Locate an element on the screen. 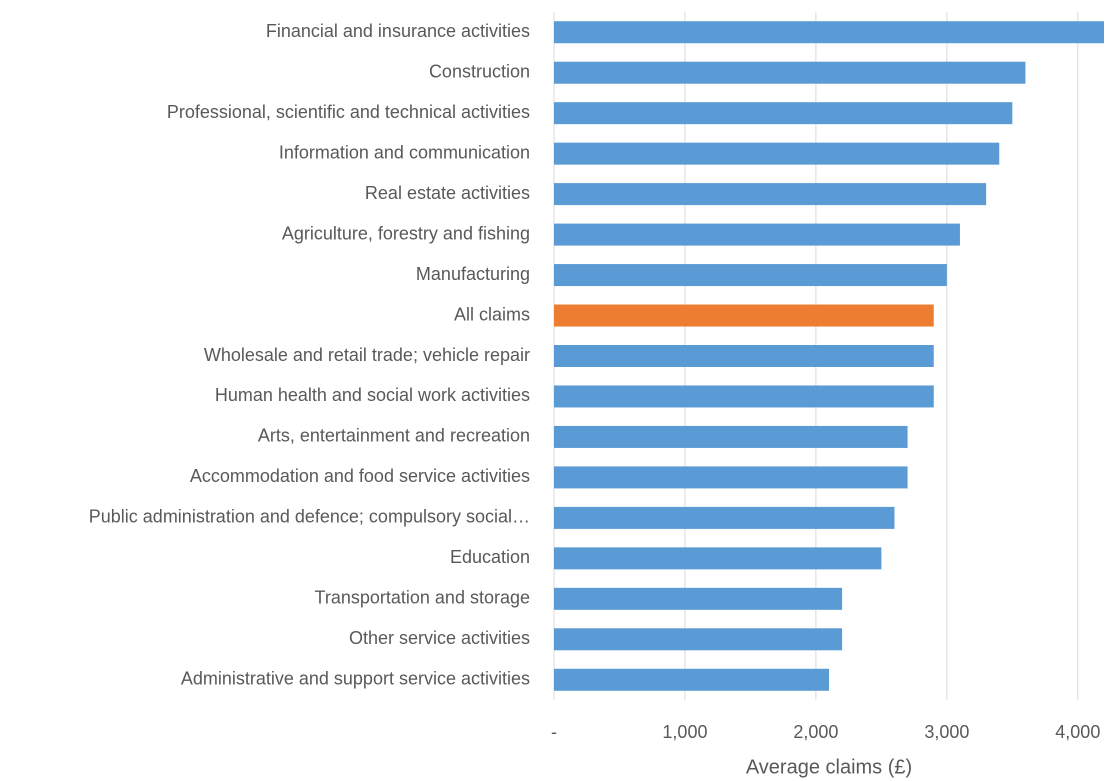  x-tick-label: 3,000 is located at coordinates (946, 732).